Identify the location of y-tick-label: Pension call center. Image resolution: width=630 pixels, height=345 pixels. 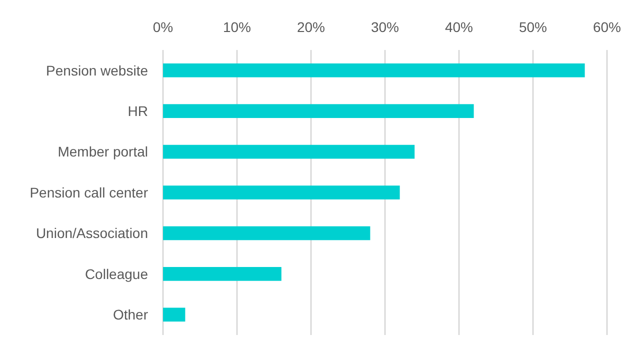
(89, 192).